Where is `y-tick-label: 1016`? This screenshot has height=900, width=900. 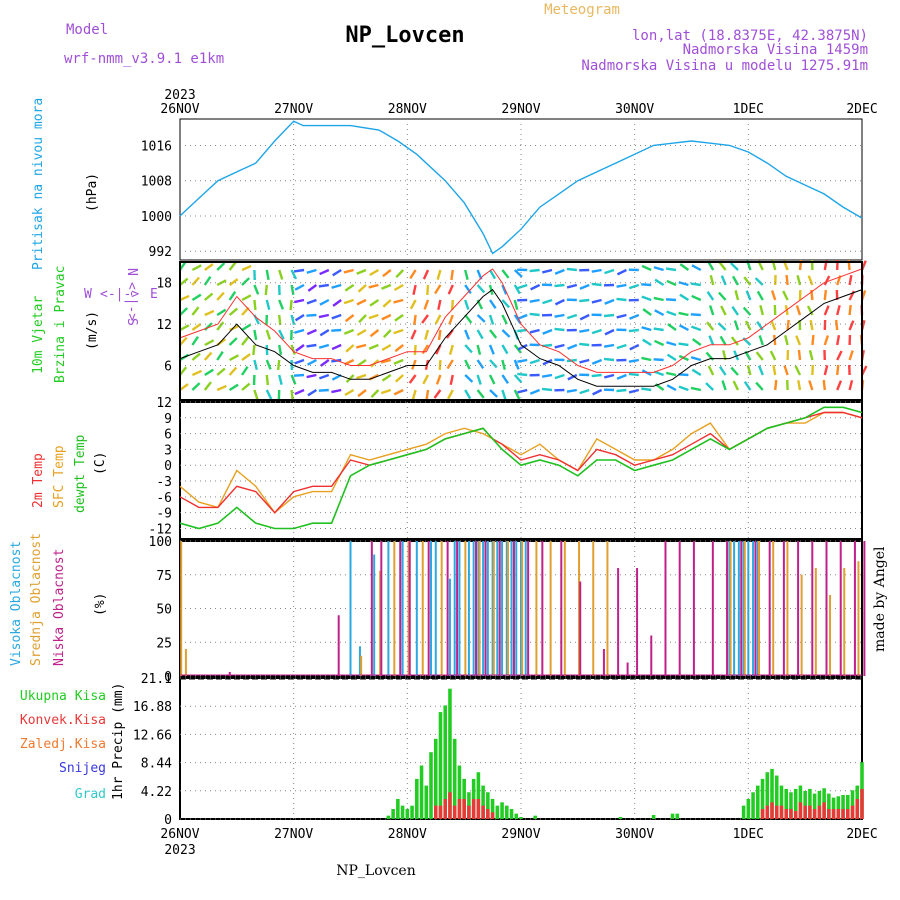
y-tick-label: 1016 is located at coordinates (156, 146).